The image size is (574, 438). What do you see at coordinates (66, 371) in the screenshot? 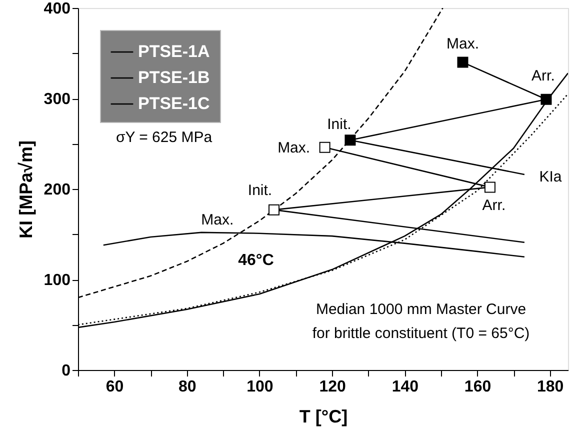
I see `y-tick-label: 0` at bounding box center [66, 371].